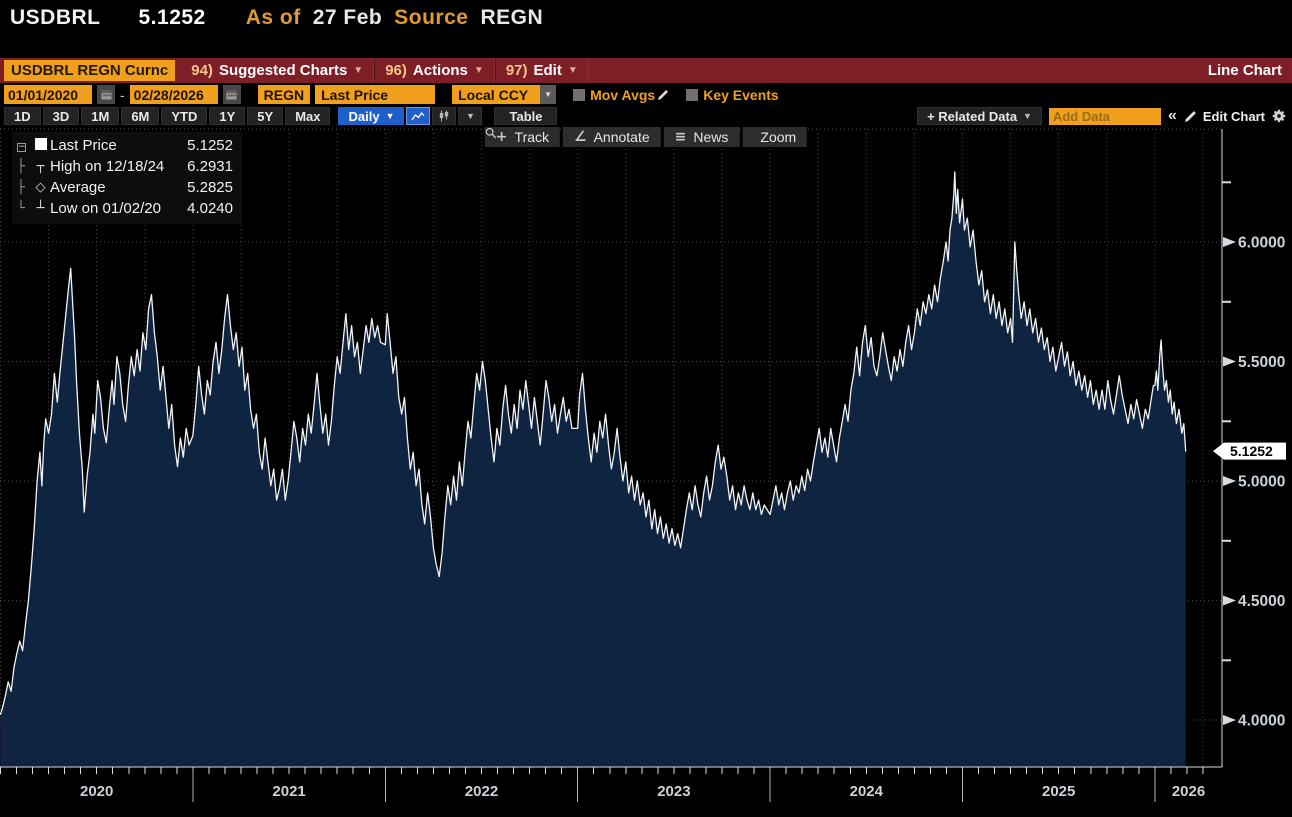  I want to click on zoom-button: Zoom, so click(646, 137).